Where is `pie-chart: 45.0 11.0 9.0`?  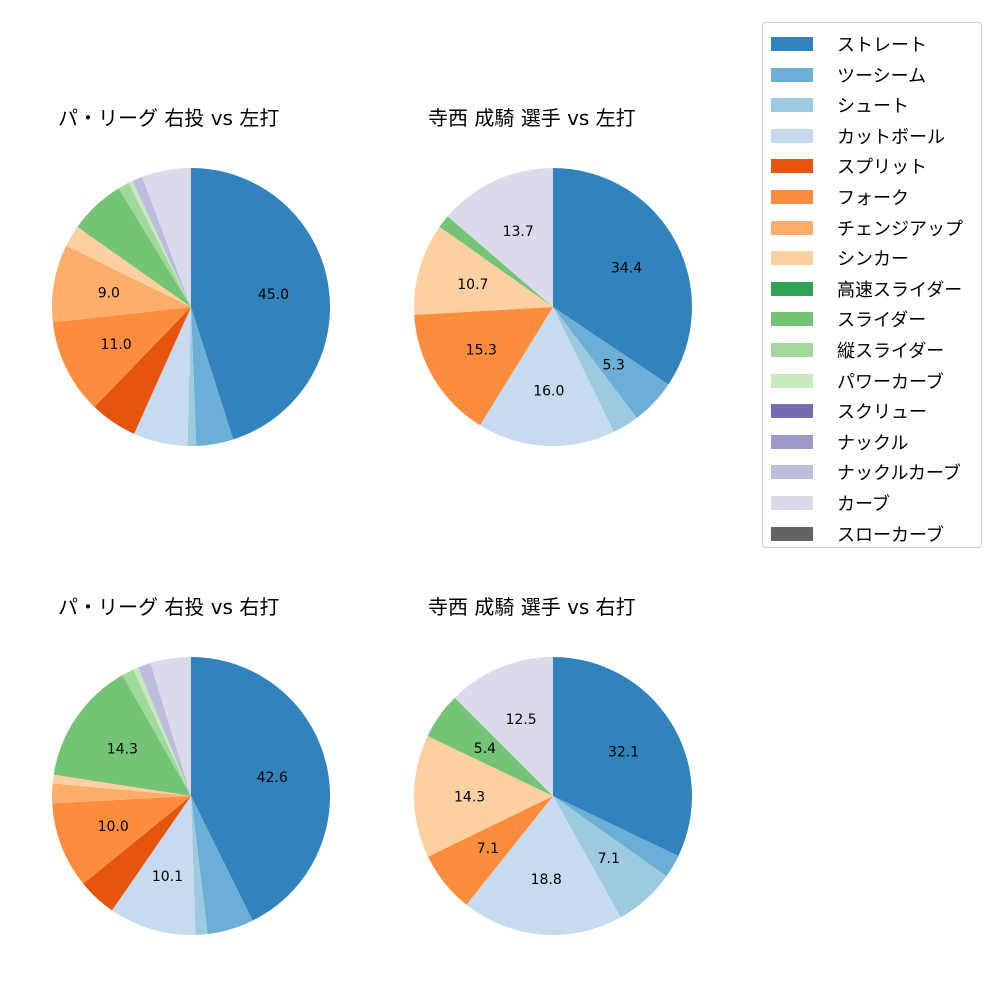 pie-chart: 45.0 11.0 9.0 is located at coordinates (191, 307).